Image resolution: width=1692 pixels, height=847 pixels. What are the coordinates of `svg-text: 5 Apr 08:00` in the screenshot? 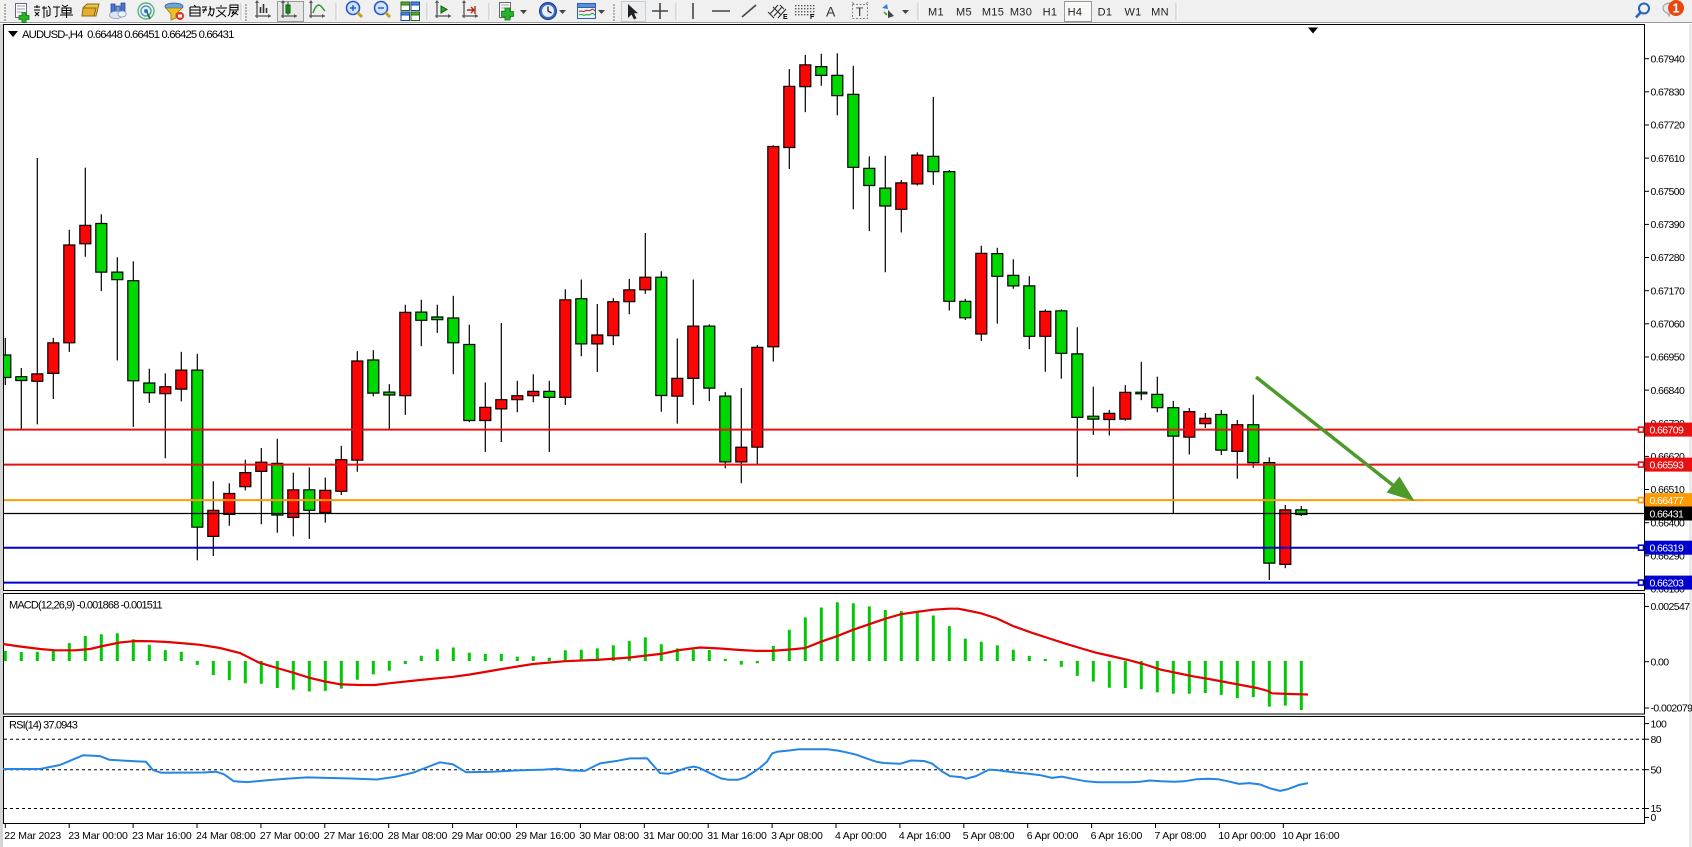 It's located at (989, 836).